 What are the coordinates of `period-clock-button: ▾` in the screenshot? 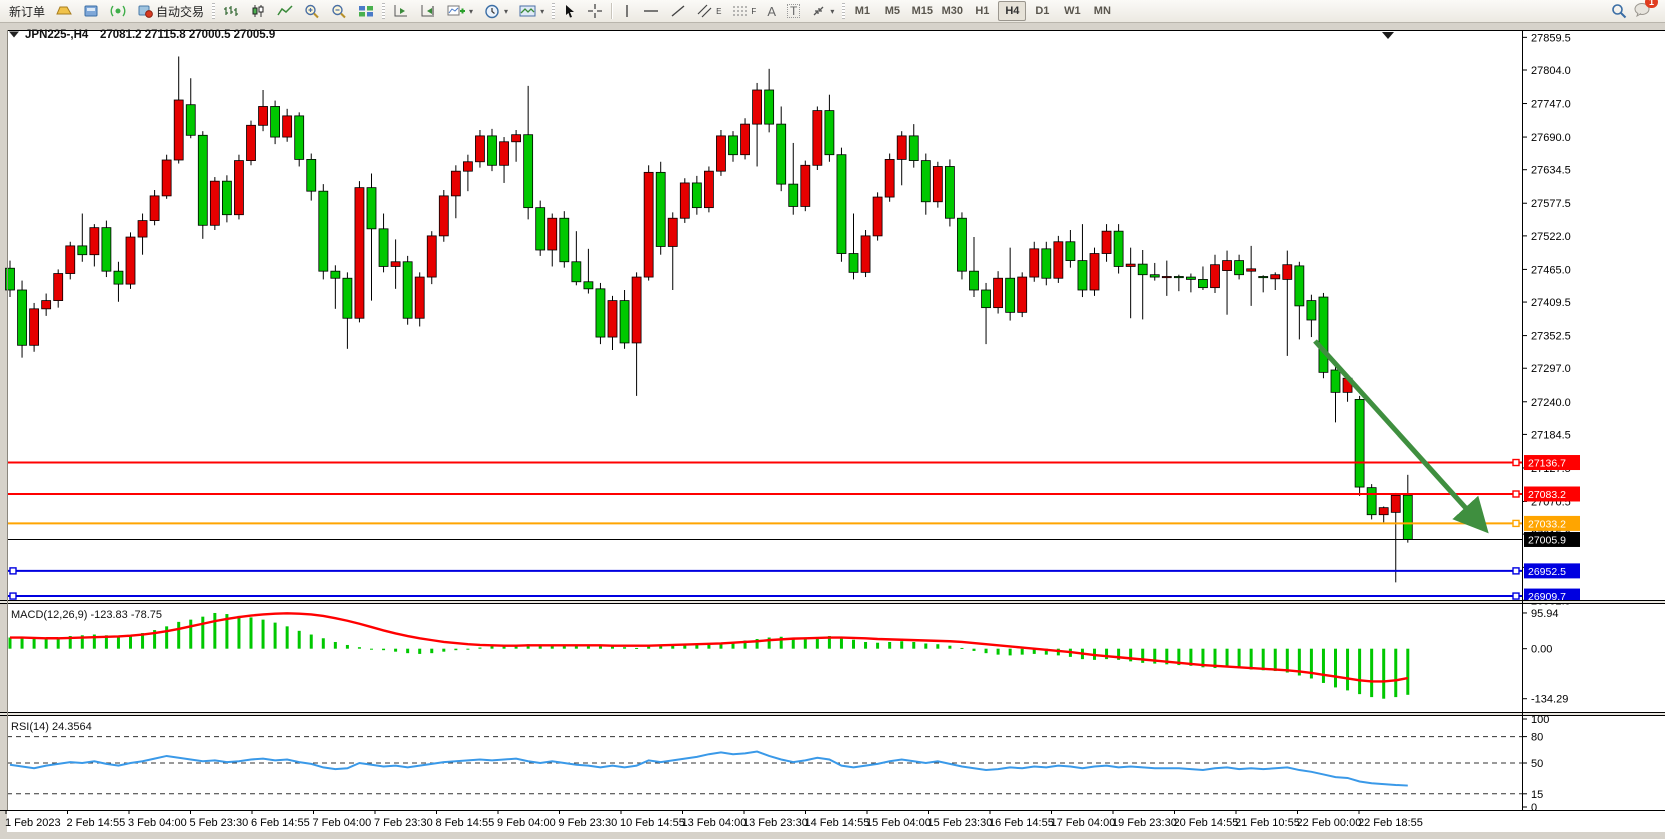 It's located at (496, 11).